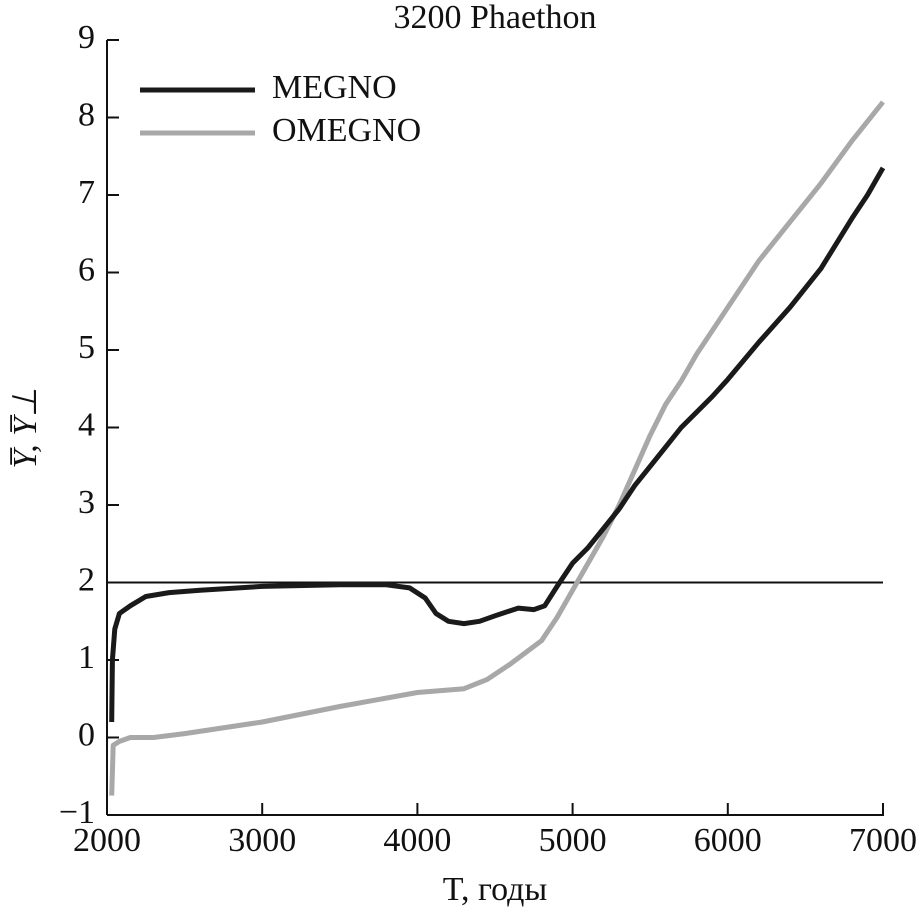 This screenshot has height=921, width=924. What do you see at coordinates (728, 840) in the screenshot?
I see `x-tick-label: 6000` at bounding box center [728, 840].